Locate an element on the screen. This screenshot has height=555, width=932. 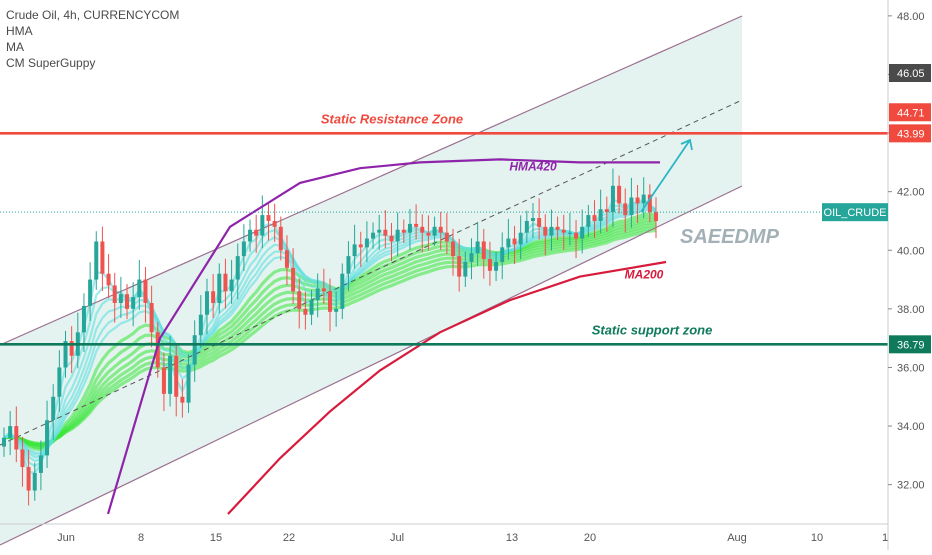
price-tick-label: 42.00 is located at coordinates (911, 193).